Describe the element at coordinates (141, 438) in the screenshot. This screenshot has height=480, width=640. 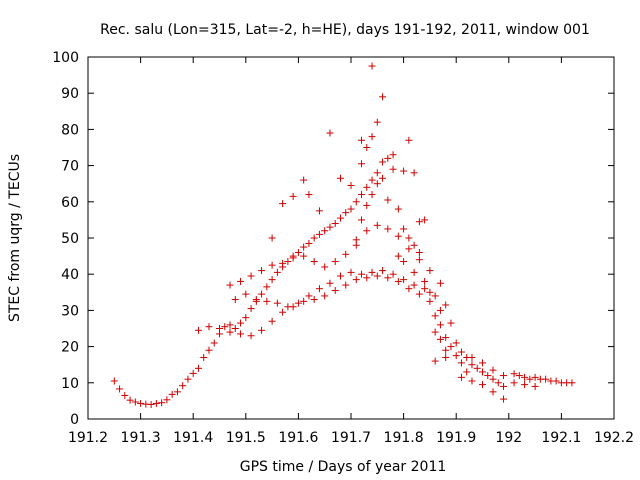
I see `x-tick-label: 191.3` at that location.